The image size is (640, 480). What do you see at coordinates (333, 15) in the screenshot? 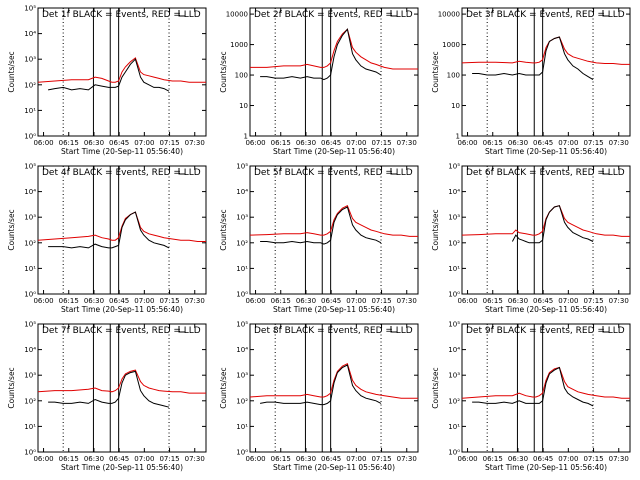
I see `chart-title: Det 2f BLACK = Events, RED = LLD` at bounding box center [333, 15].